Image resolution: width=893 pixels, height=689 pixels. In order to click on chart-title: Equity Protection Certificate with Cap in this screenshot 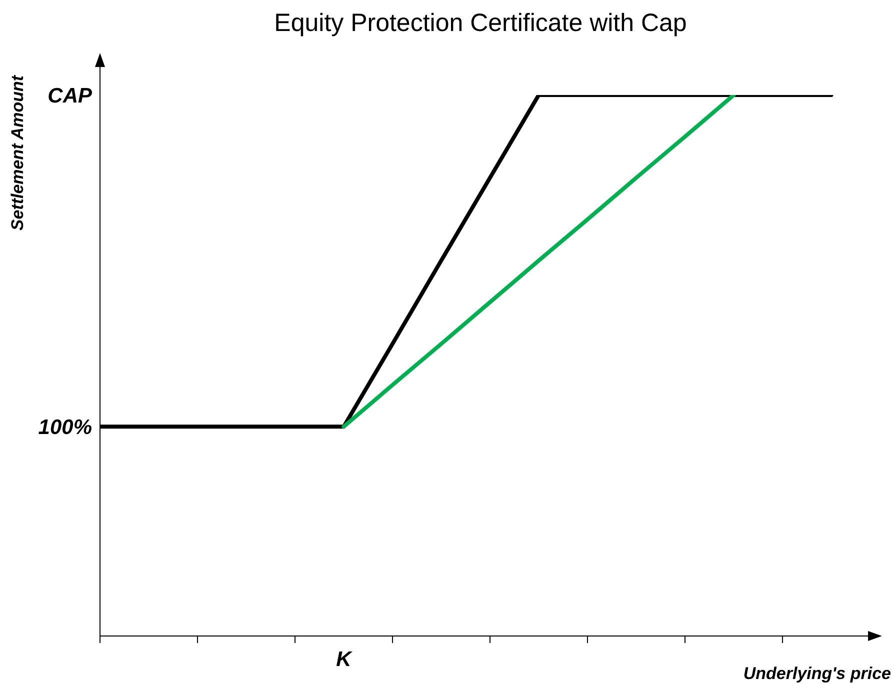, I will do `click(480, 23)`.